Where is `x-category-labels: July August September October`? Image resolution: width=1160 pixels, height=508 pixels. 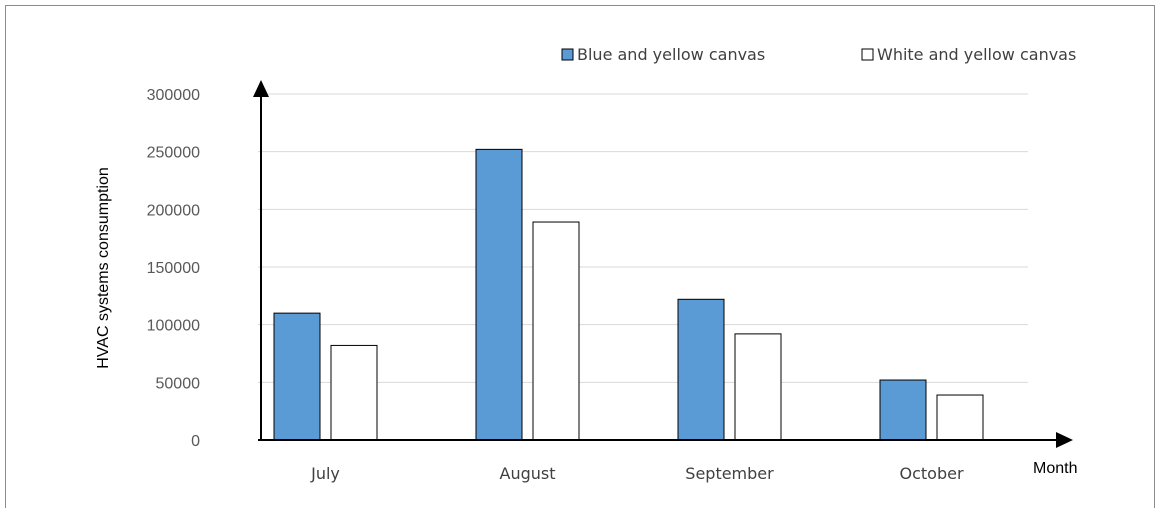
x-category-labels: July August September October is located at coordinates (637, 473).